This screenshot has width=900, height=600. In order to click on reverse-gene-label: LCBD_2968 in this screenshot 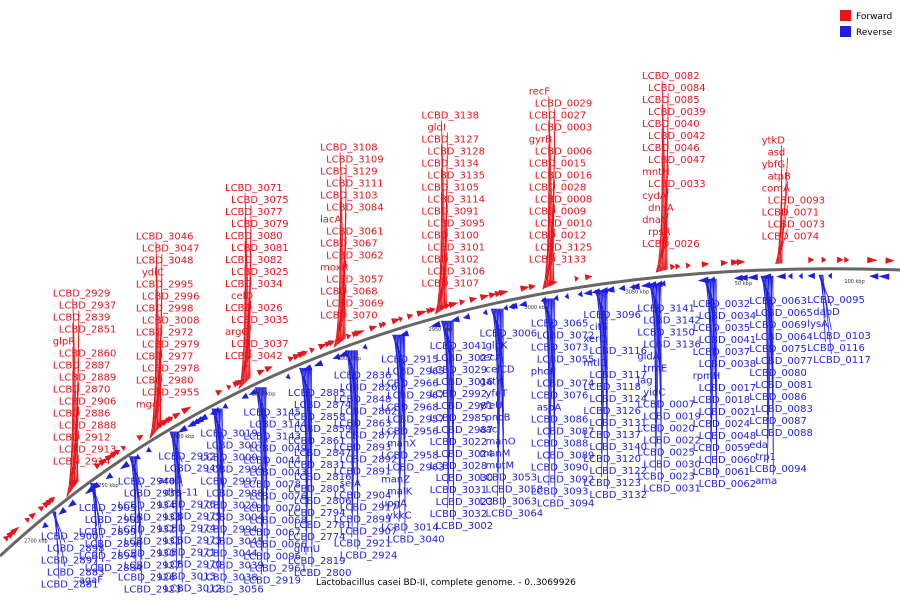, I will do `click(410, 408)`.